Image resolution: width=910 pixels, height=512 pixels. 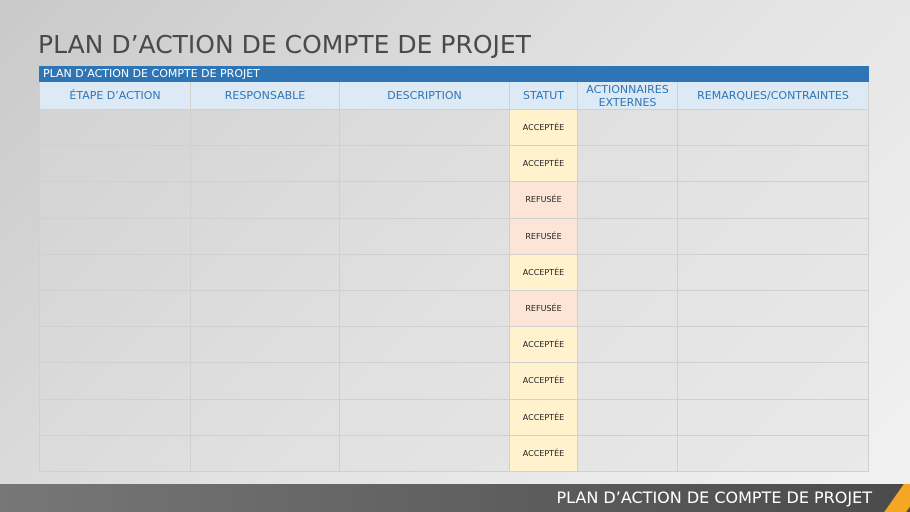 I want to click on column-header: STATUT, so click(x=544, y=96).